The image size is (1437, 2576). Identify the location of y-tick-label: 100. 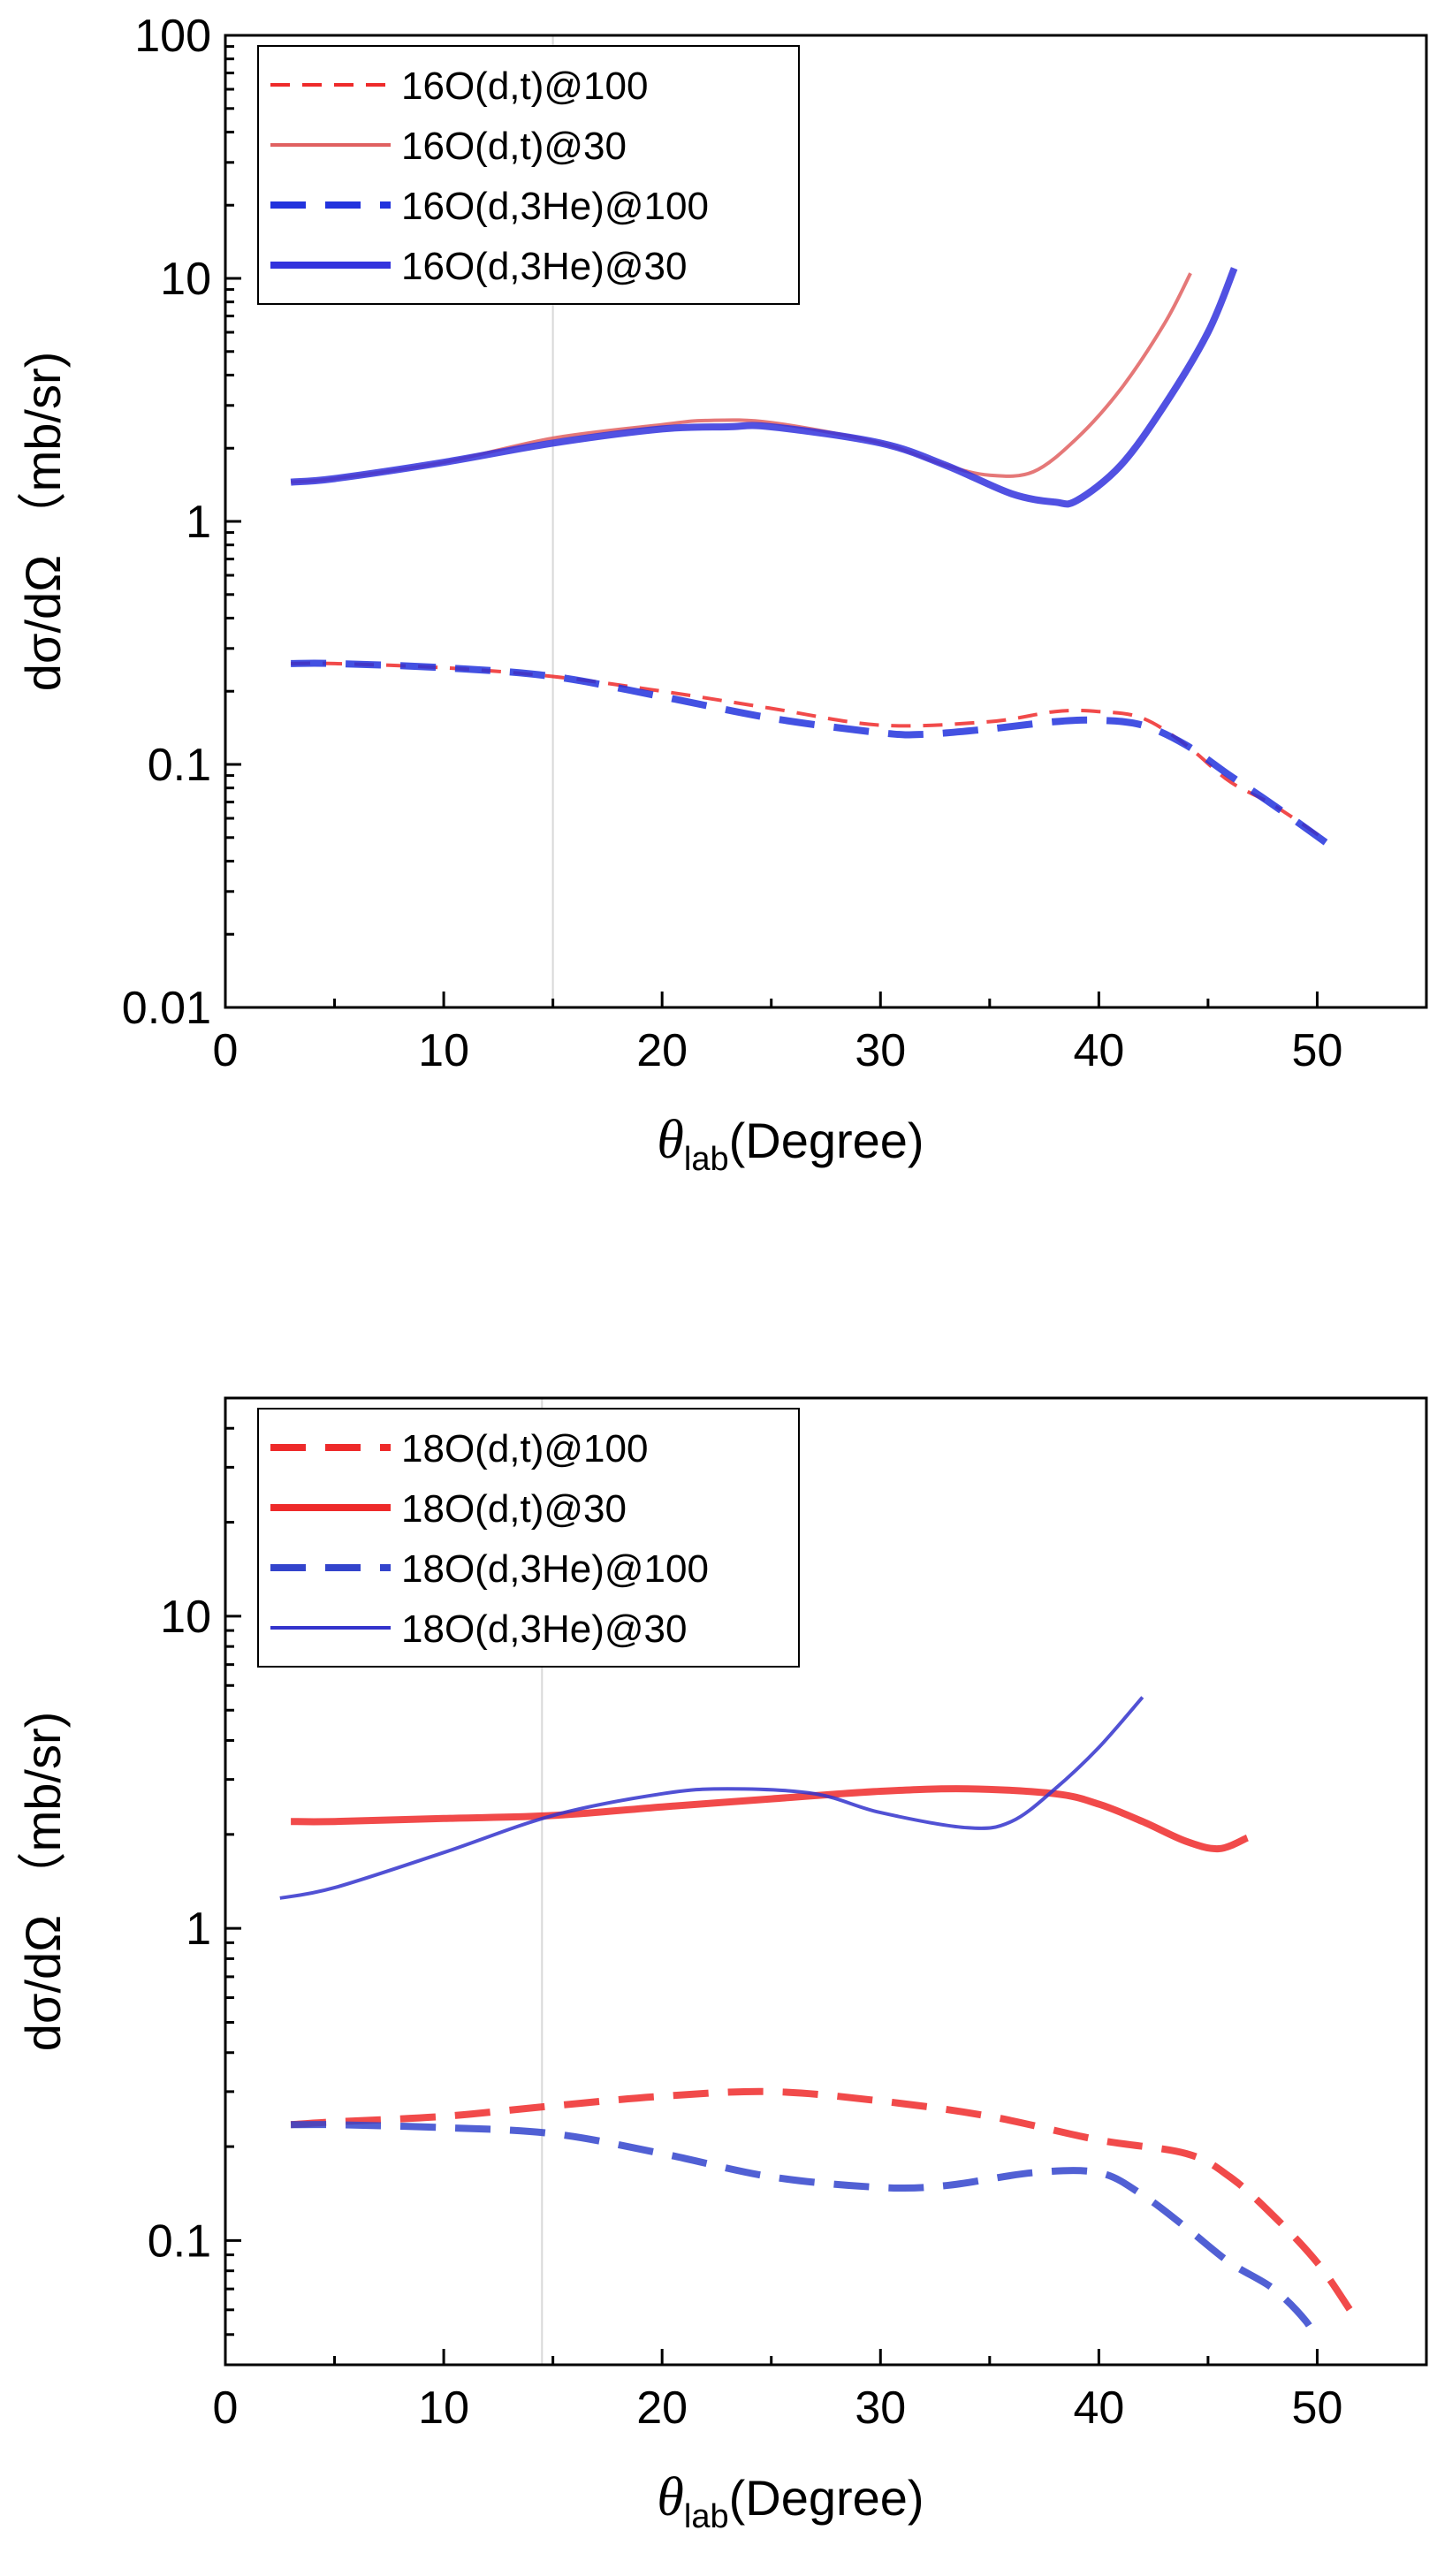
(173, 37).